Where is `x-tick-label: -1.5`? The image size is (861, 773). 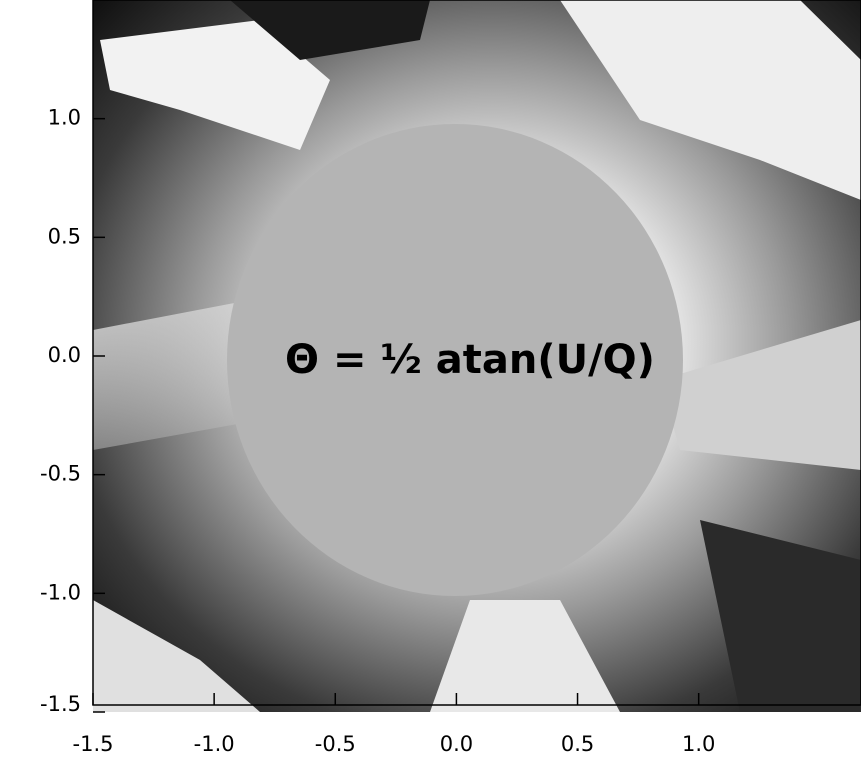 x-tick-label: -1.5 is located at coordinates (93, 744).